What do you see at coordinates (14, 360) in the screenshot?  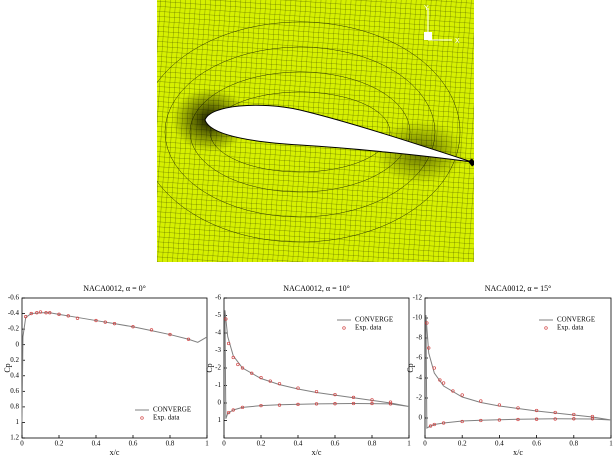 I see `y-tick-label: 0.2` at bounding box center [14, 360].